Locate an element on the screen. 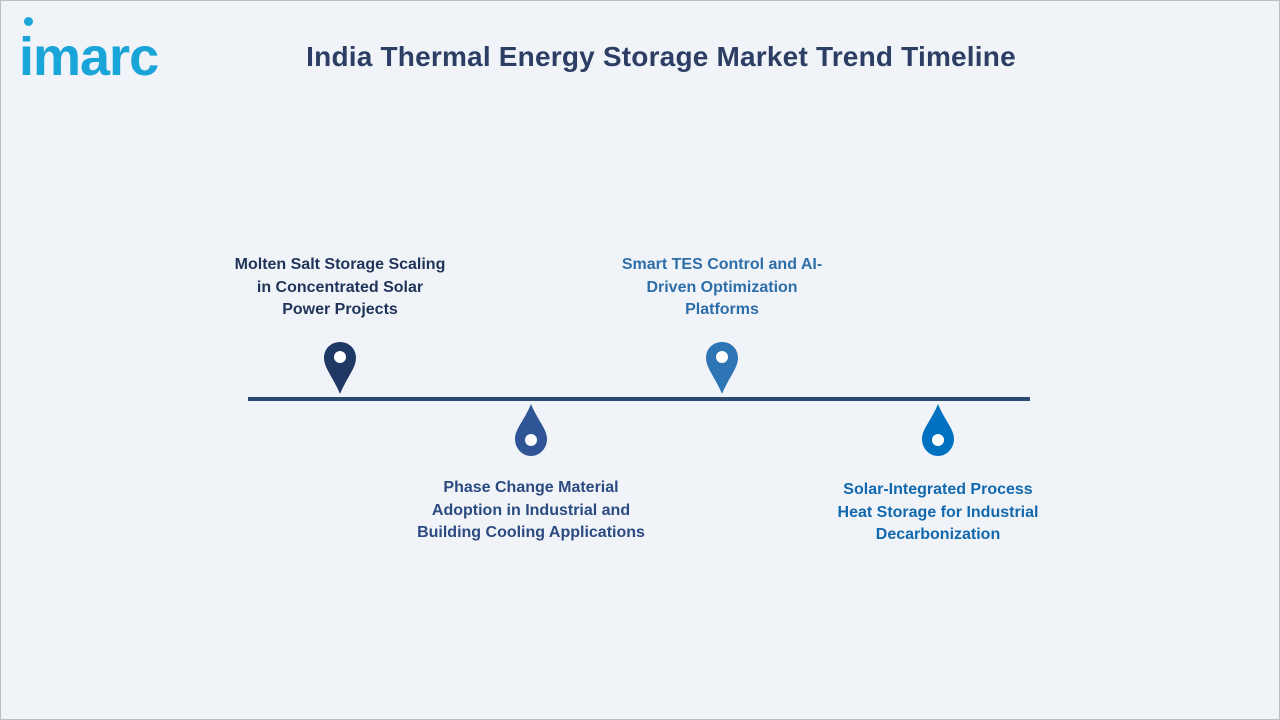 This screenshot has height=720, width=1280. imarc-logo: imarc is located at coordinates (89, 49).